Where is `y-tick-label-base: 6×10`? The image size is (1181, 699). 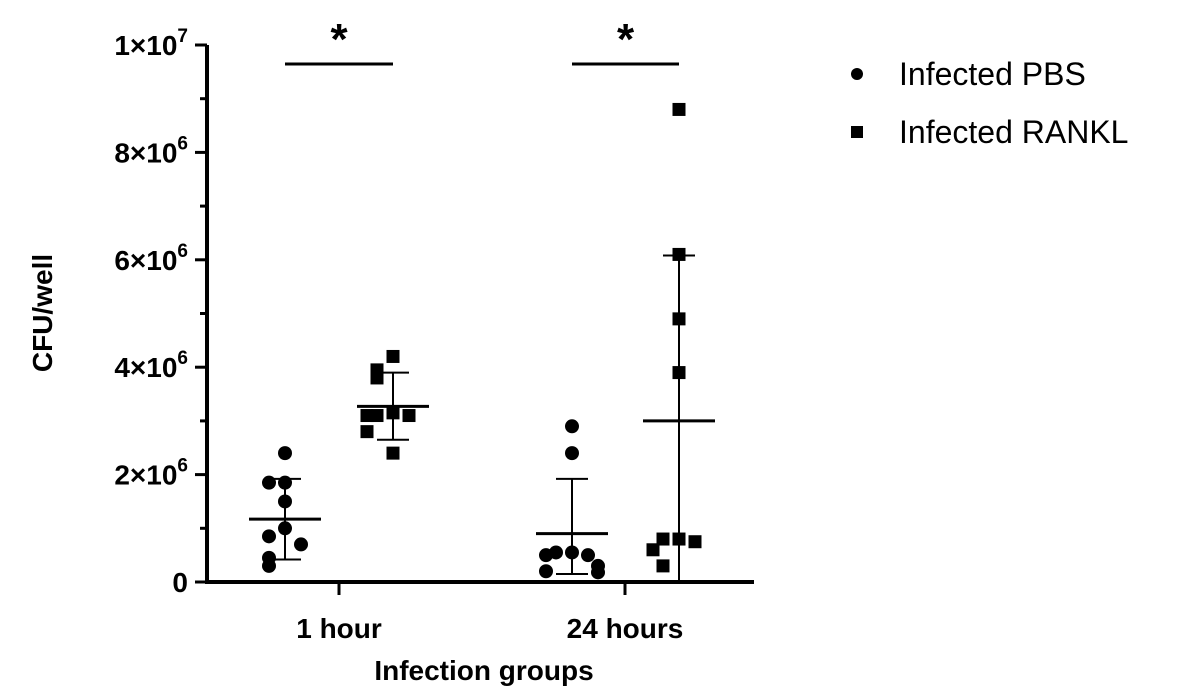
y-tick-label-base: 6×10 is located at coordinates (145, 260).